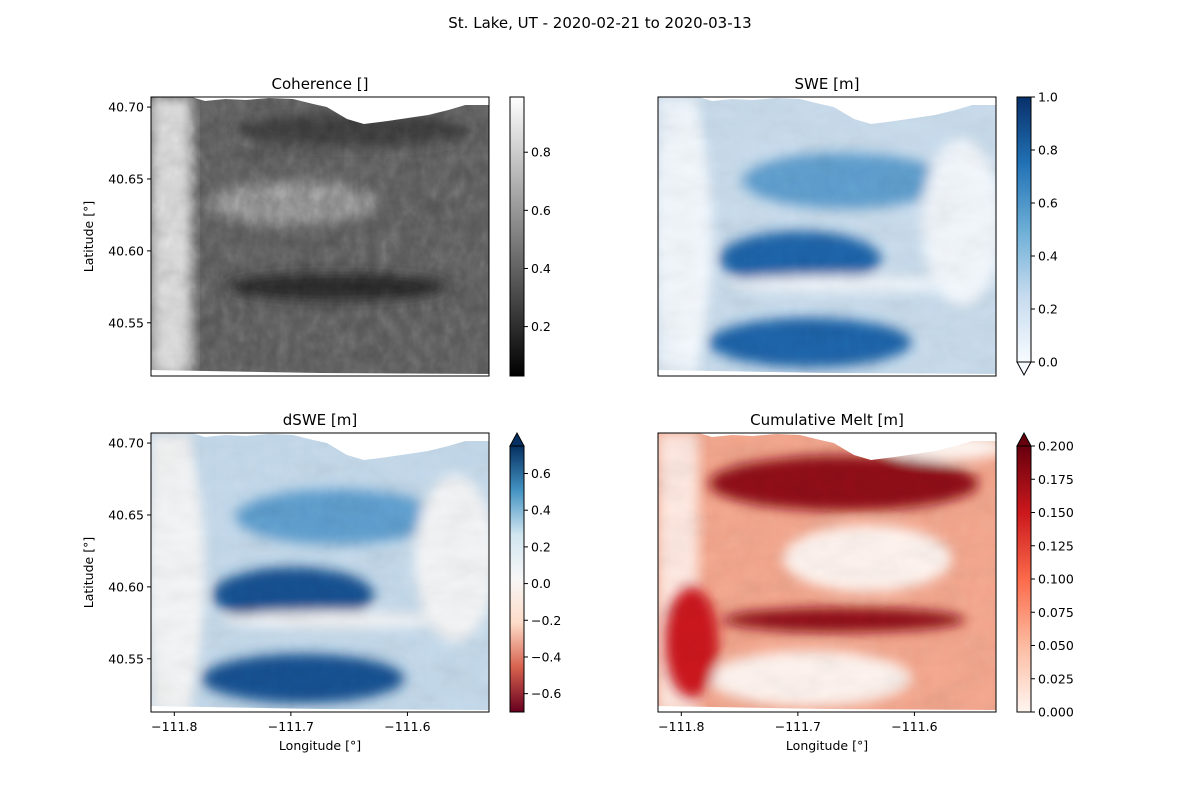  I want to click on colorbar-tick-label: 0.150, so click(1056, 512).